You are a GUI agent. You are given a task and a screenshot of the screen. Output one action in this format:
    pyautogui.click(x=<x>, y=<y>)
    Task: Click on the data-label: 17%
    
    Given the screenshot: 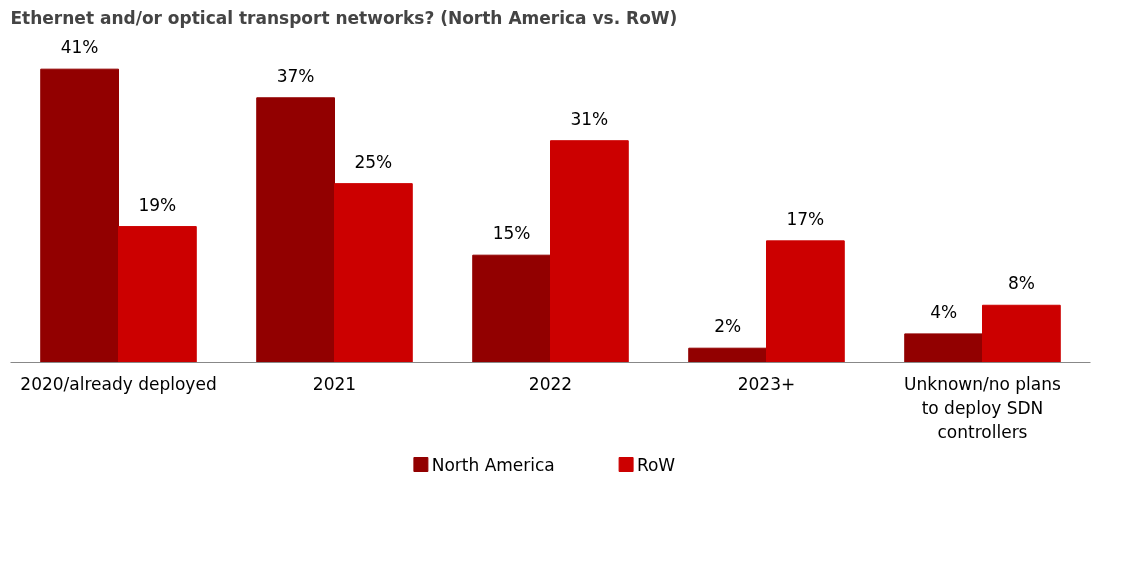 What is the action you would take?
    pyautogui.click(x=805, y=218)
    